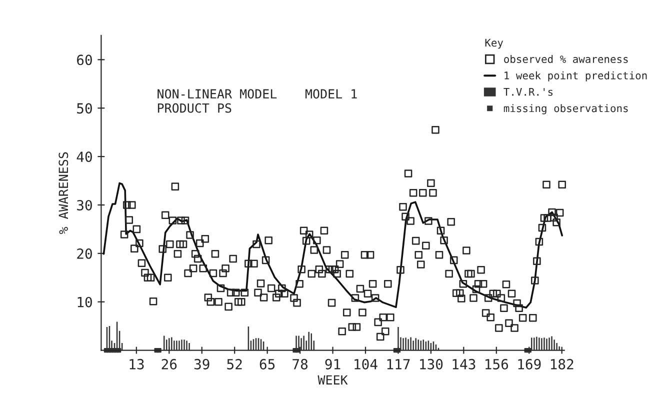 Image resolution: width=657 pixels, height=417 pixels. What do you see at coordinates (84, 60) in the screenshot?
I see `y-tick-label: 60` at bounding box center [84, 60].